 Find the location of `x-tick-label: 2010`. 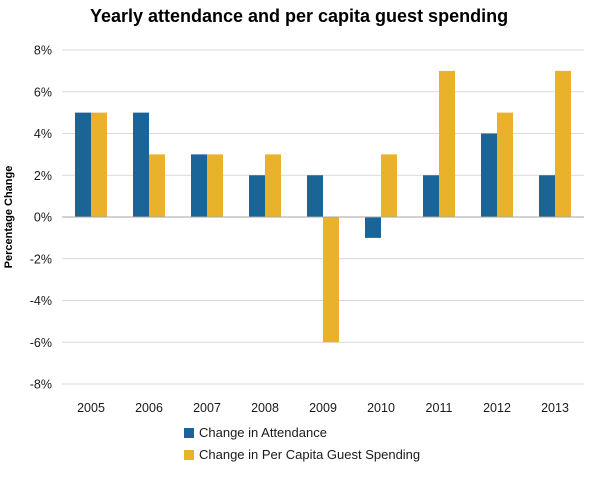

x-tick-label: 2010 is located at coordinates (381, 408).